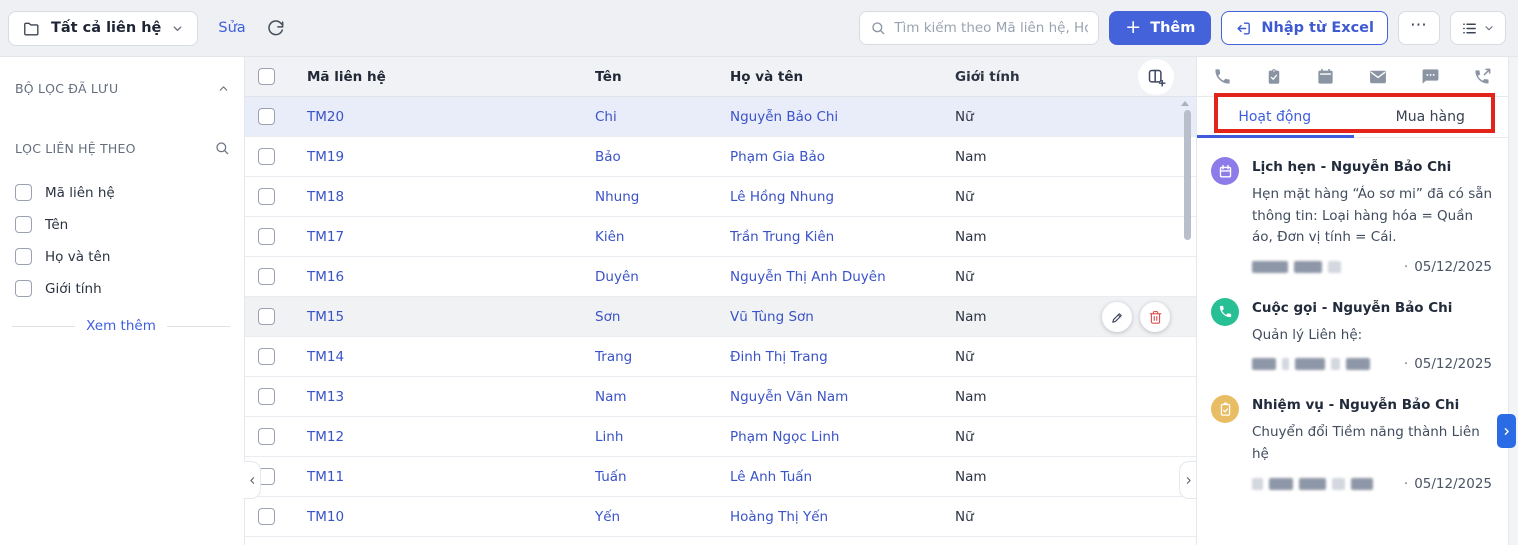  I want to click on filter-checkbox-item: Giới tính, so click(122, 288).